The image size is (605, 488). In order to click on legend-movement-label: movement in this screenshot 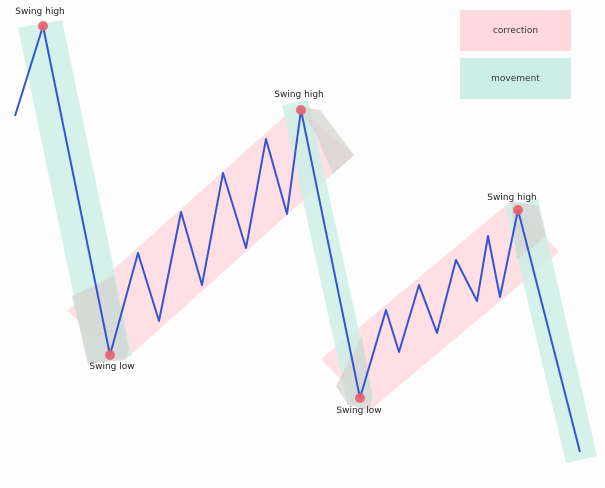, I will do `click(515, 78)`.